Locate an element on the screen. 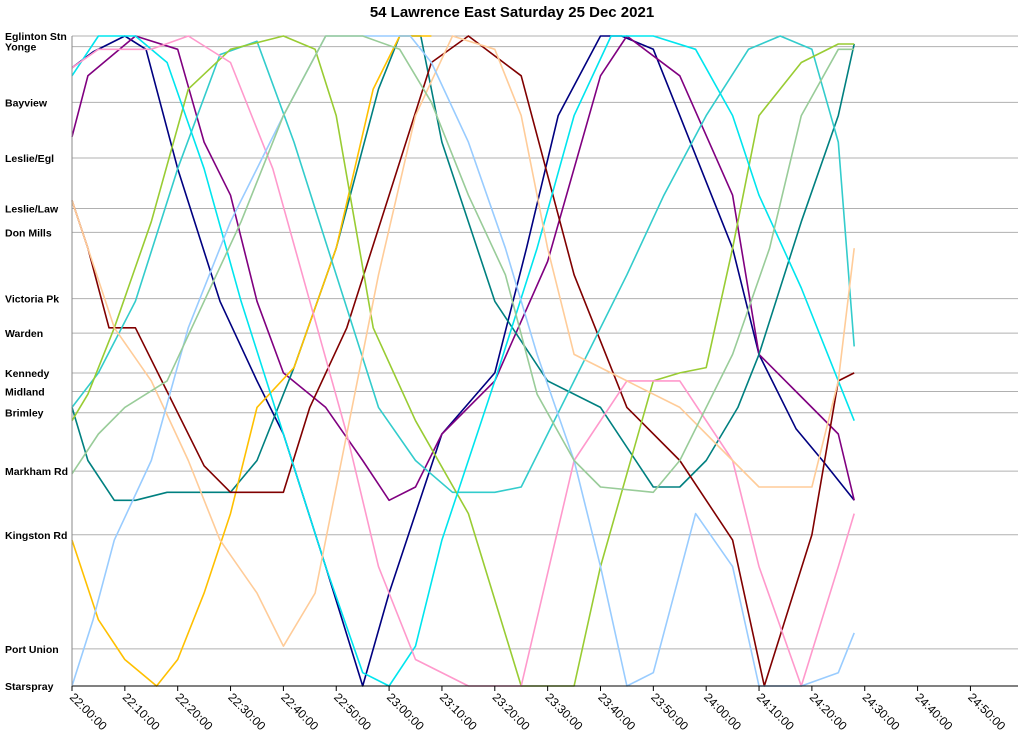  stop-label: Kennedy is located at coordinates (27, 374).